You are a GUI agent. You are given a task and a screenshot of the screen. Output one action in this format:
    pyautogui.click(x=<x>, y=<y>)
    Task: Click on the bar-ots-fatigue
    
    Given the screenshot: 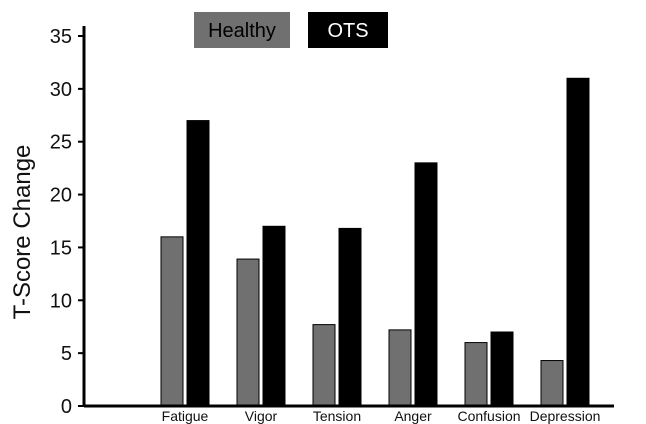 What is the action you would take?
    pyautogui.click(x=198, y=263)
    